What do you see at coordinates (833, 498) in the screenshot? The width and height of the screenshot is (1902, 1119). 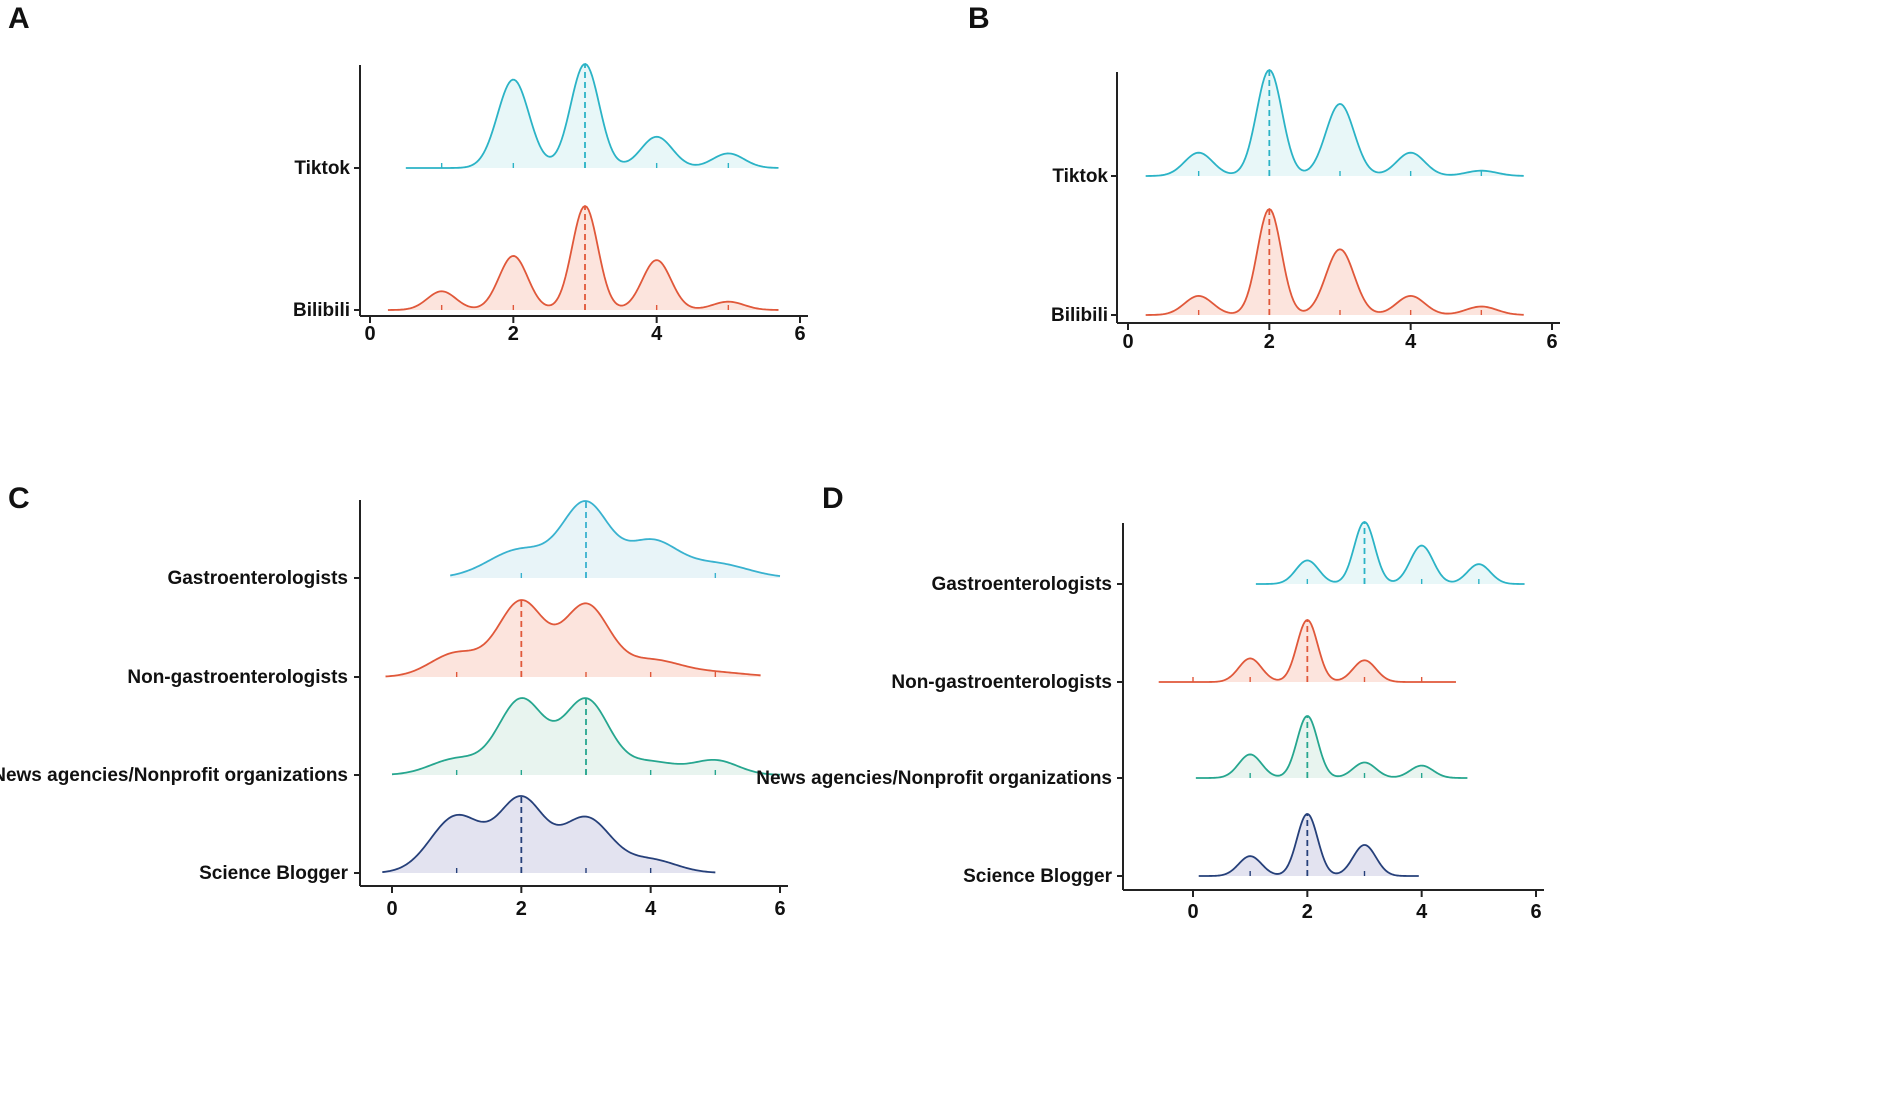 I see `panel-letter-d: D` at bounding box center [833, 498].